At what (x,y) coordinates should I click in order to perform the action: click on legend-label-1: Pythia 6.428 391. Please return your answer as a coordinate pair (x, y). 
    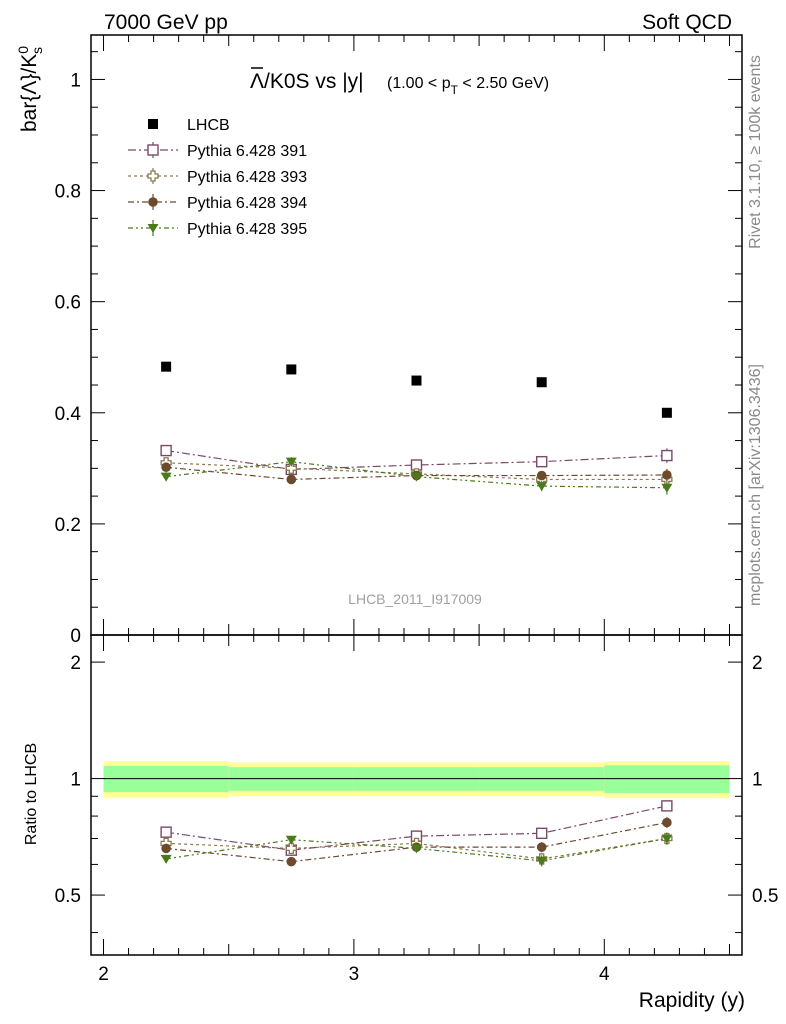
    Looking at the image, I should click on (247, 151).